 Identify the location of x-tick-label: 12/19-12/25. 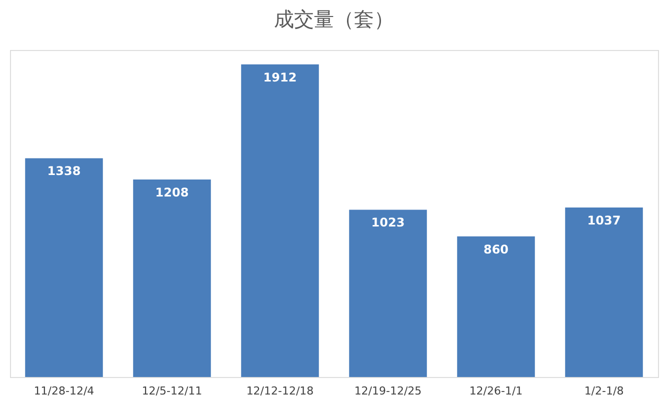
(388, 391).